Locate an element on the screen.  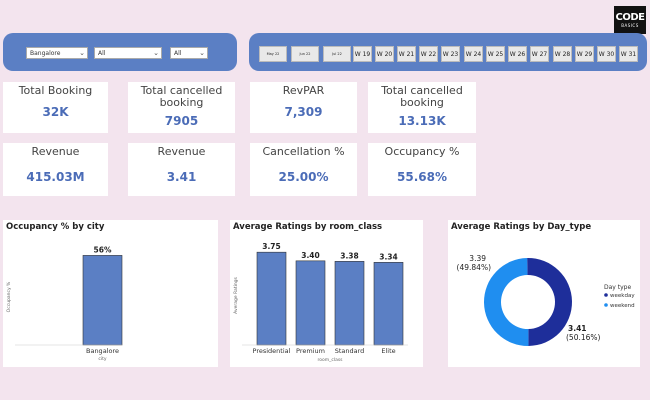
kpi-revenue: Revenue 415.03M is located at coordinates (55, 169).